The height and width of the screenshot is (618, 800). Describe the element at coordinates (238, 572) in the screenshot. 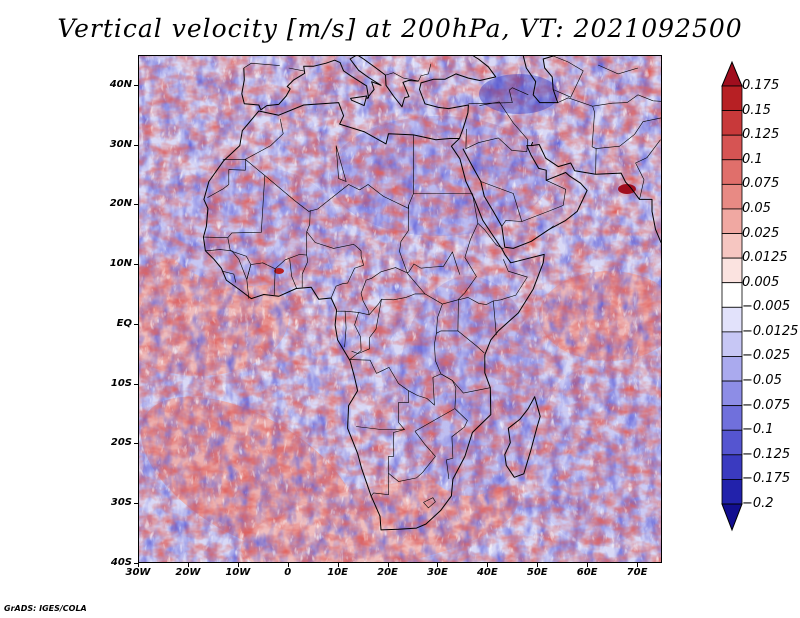

I see `lon-tick-label: 10W` at that location.